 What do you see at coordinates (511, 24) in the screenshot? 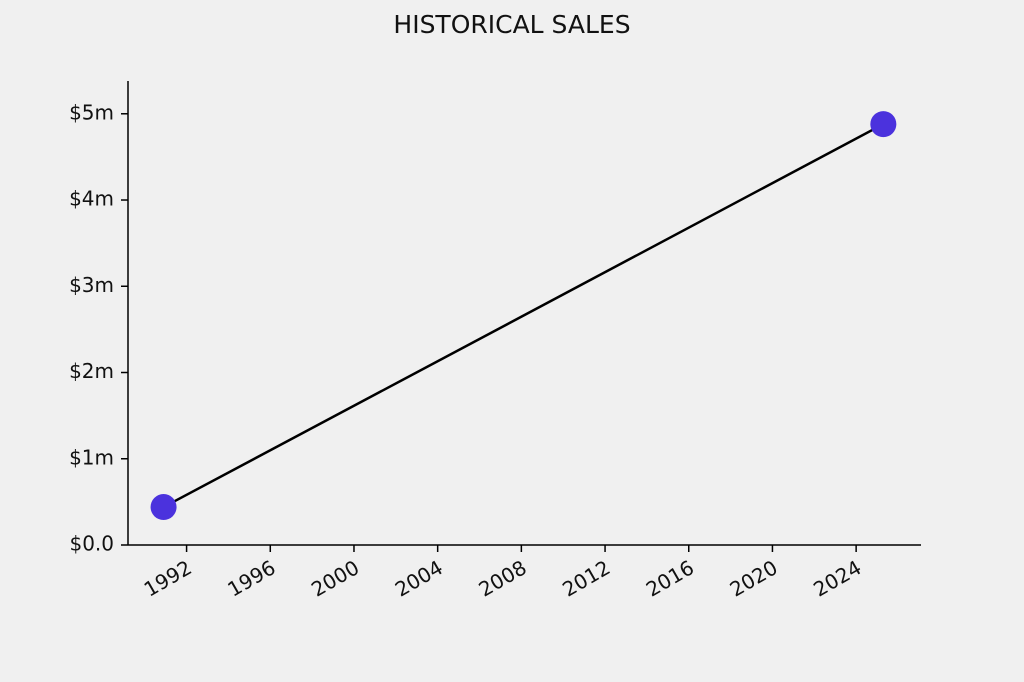
I see `chart-title: HISTORICAL SALES` at bounding box center [511, 24].